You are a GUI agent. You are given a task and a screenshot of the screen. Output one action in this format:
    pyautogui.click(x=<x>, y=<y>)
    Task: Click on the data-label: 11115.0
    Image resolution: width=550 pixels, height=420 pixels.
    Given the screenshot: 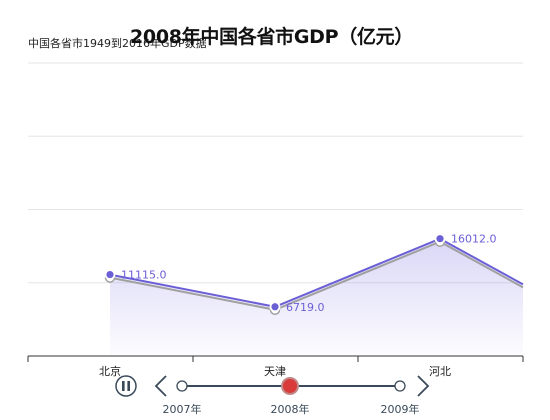 What is the action you would take?
    pyautogui.click(x=144, y=275)
    